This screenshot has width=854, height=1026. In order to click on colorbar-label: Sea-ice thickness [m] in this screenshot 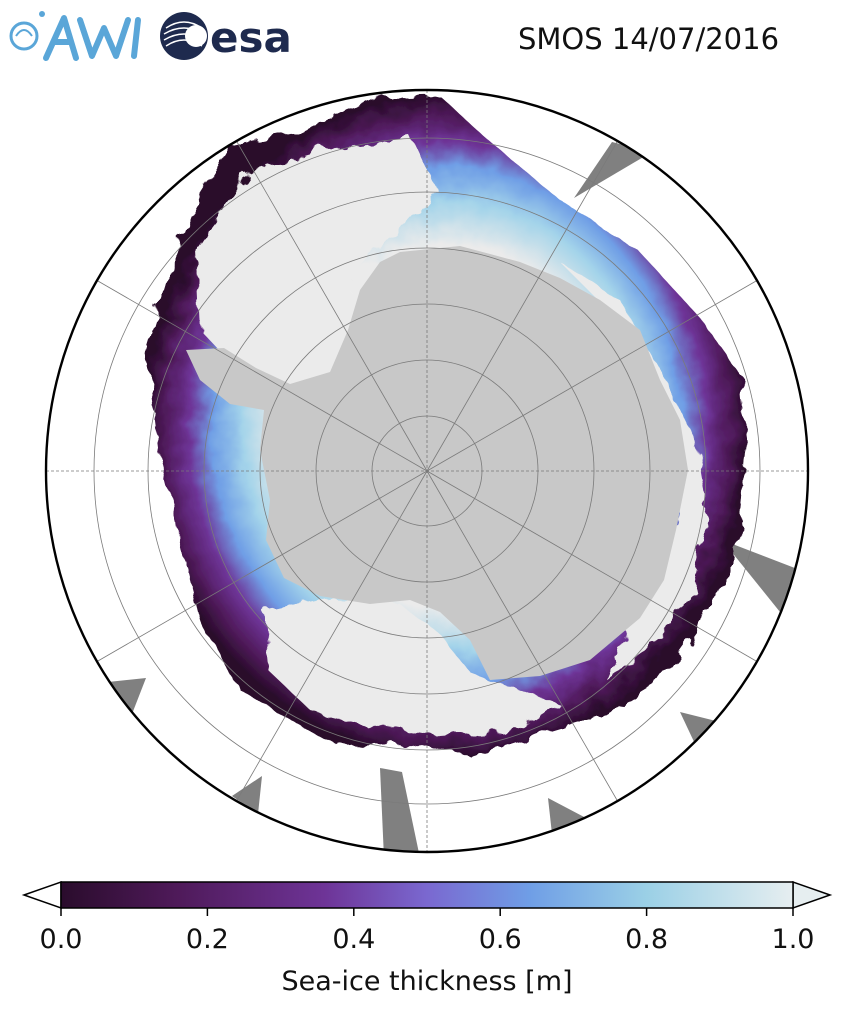, I will do `click(427, 981)`.